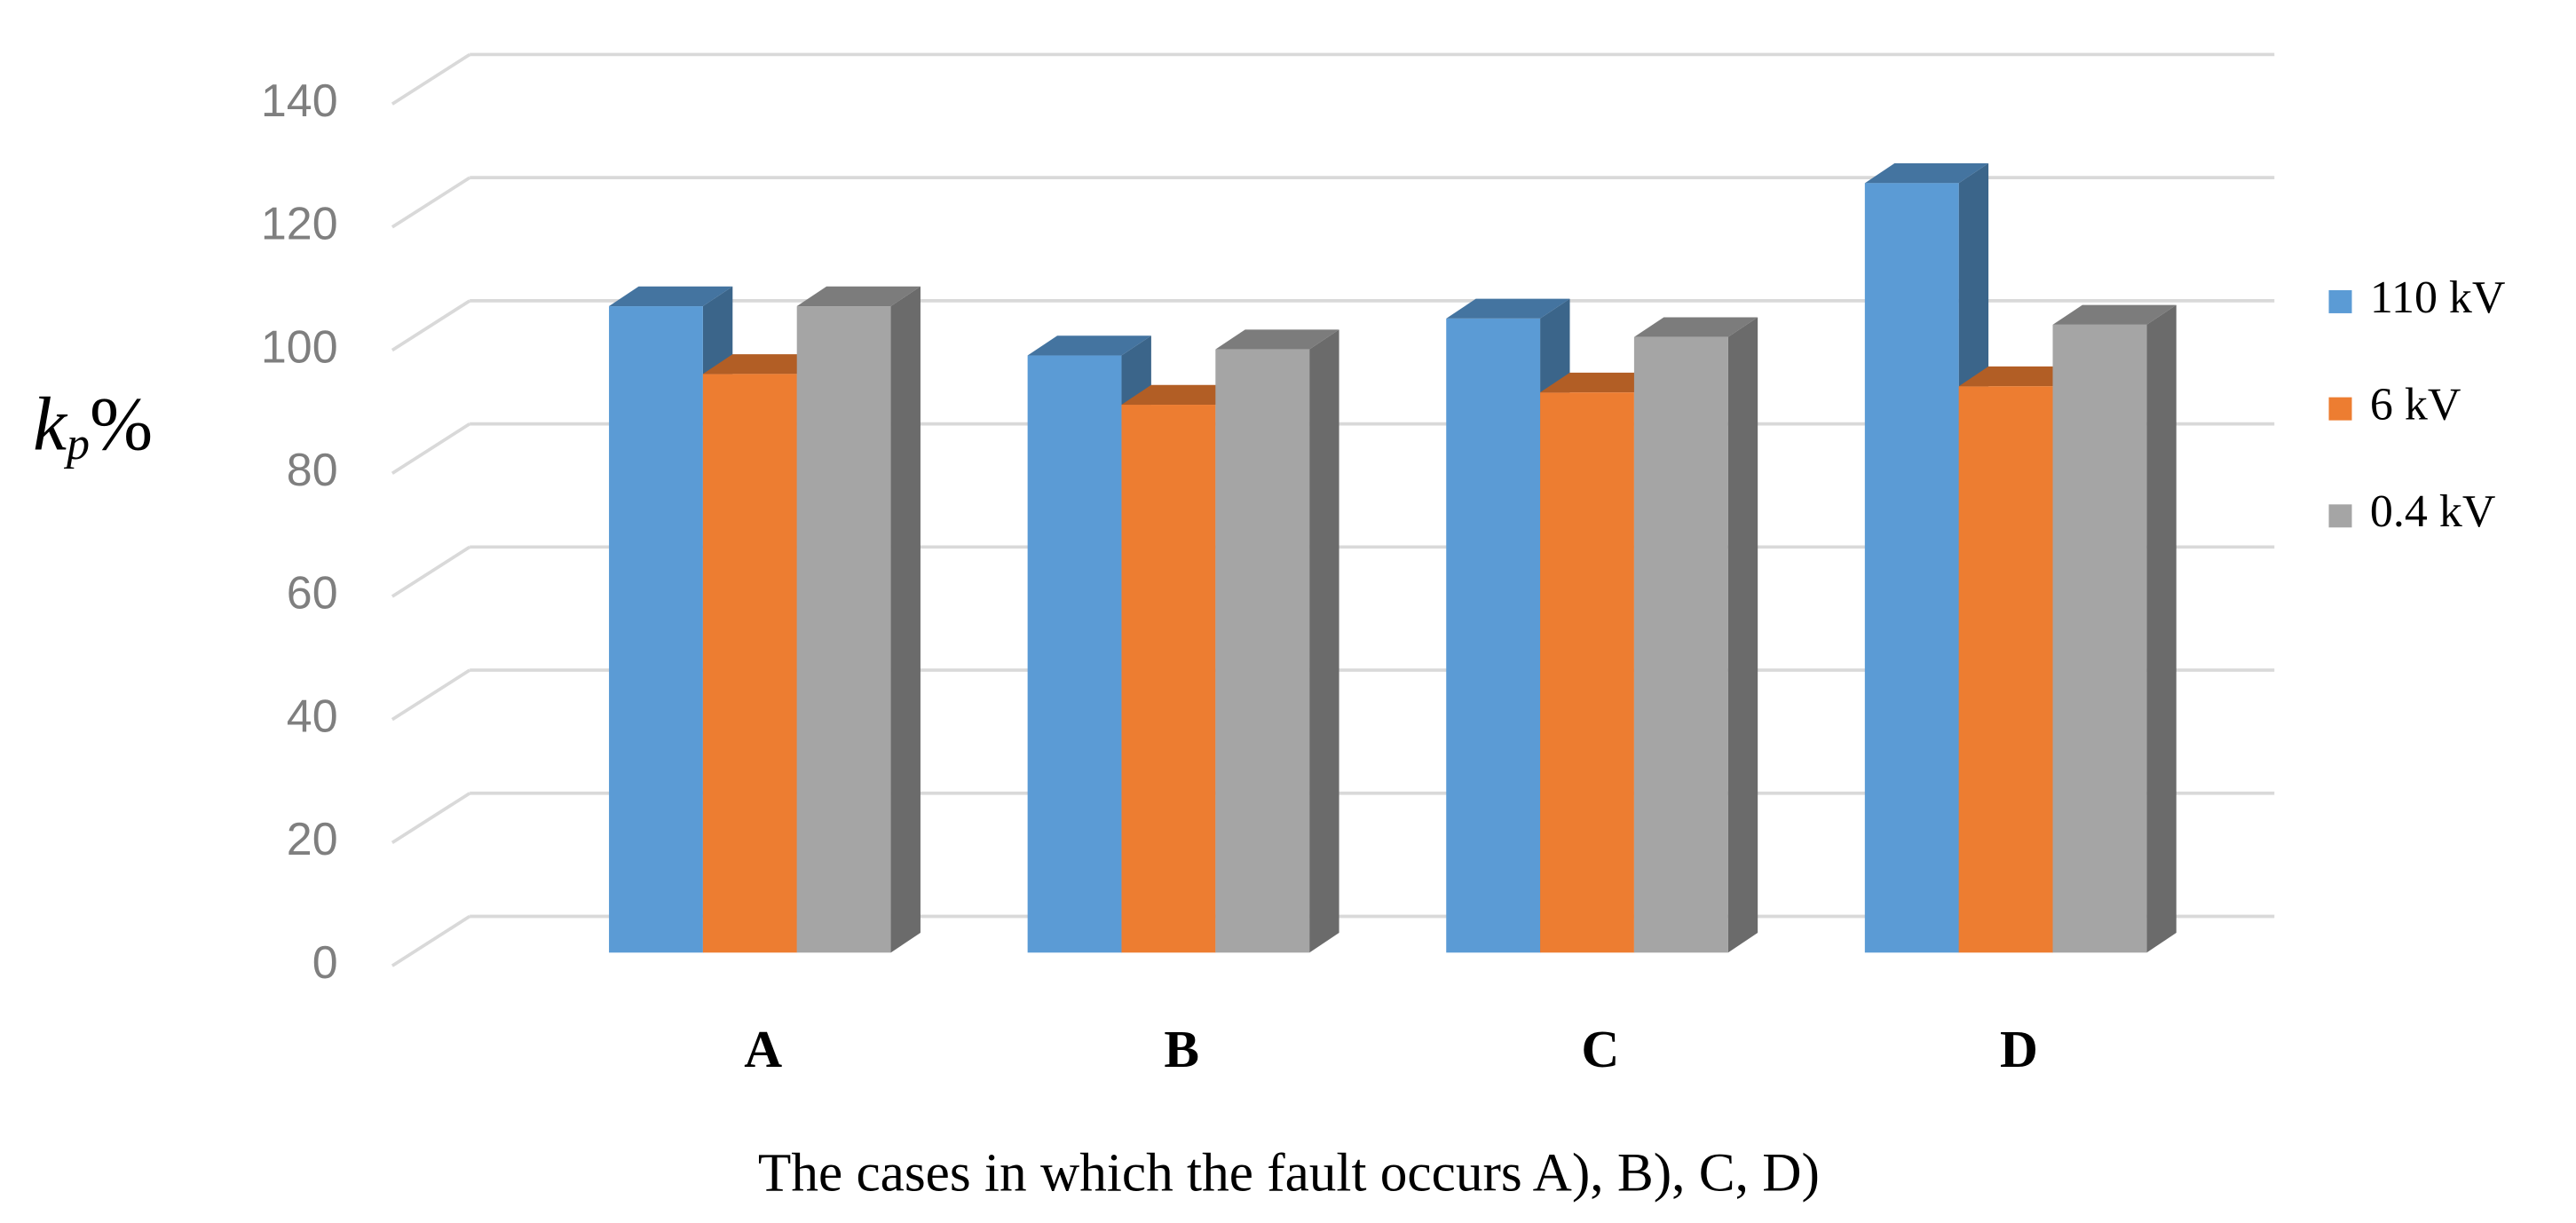 This screenshot has width=2576, height=1223. I want to click on y-label-subscript: p, so click(76, 444).